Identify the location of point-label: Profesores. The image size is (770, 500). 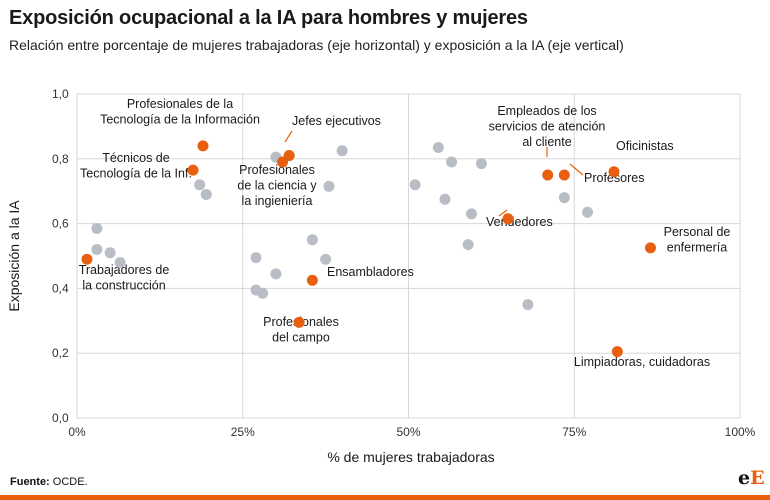
(614, 178).